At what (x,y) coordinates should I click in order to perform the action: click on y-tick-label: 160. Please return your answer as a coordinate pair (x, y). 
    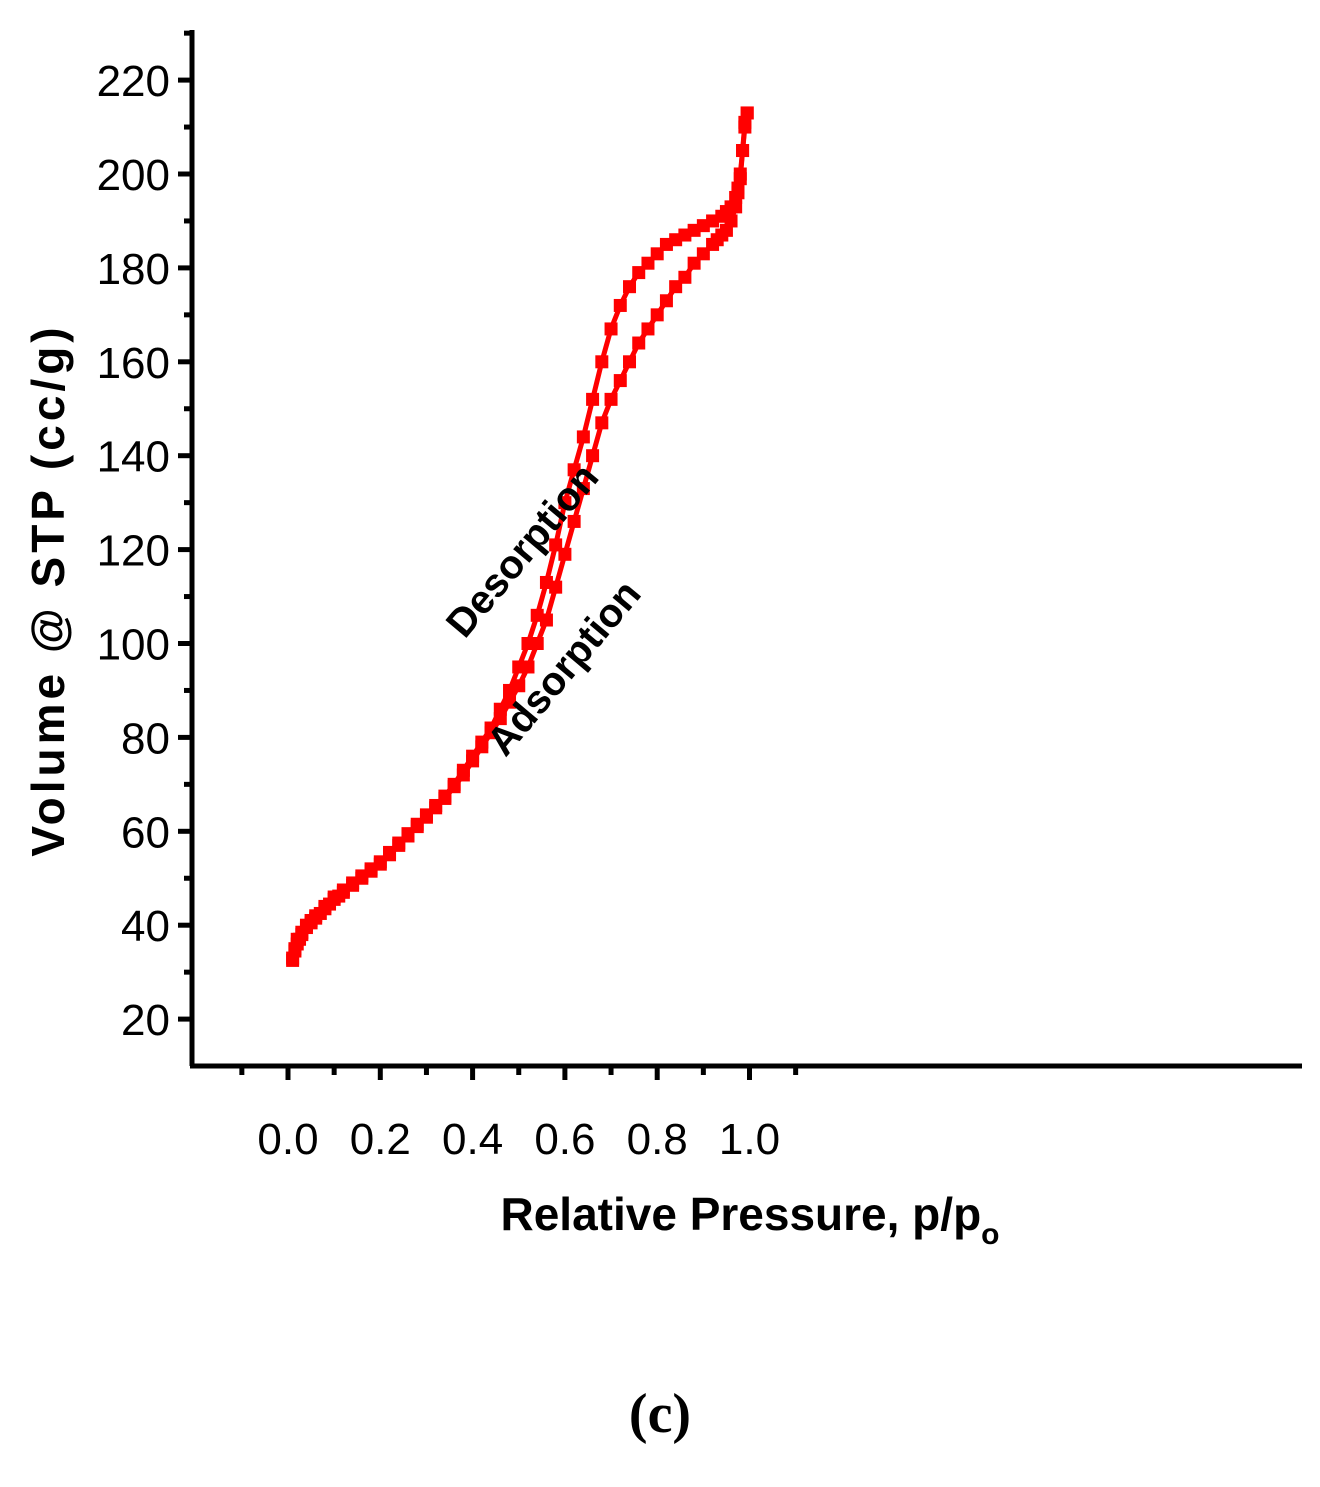
    Looking at the image, I should click on (133, 363).